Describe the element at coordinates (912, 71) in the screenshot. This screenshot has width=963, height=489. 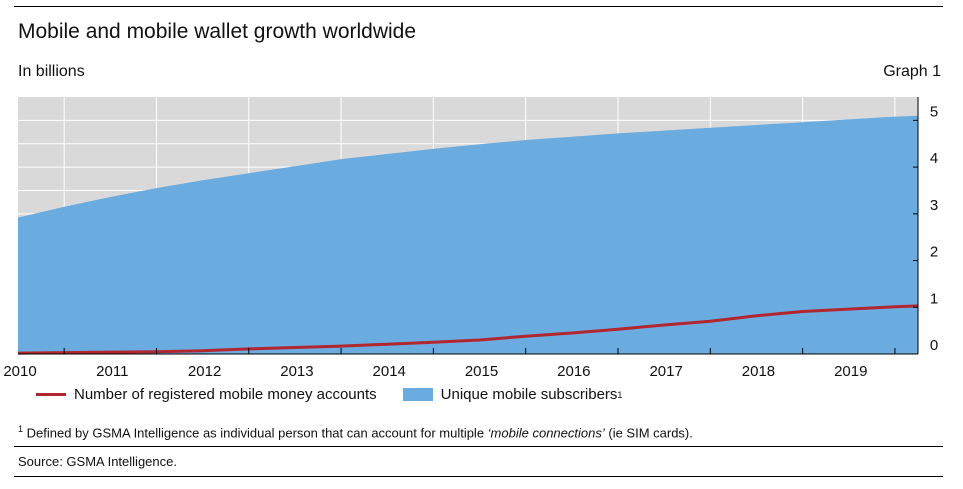
I see `graph-id: Graph 1` at that location.